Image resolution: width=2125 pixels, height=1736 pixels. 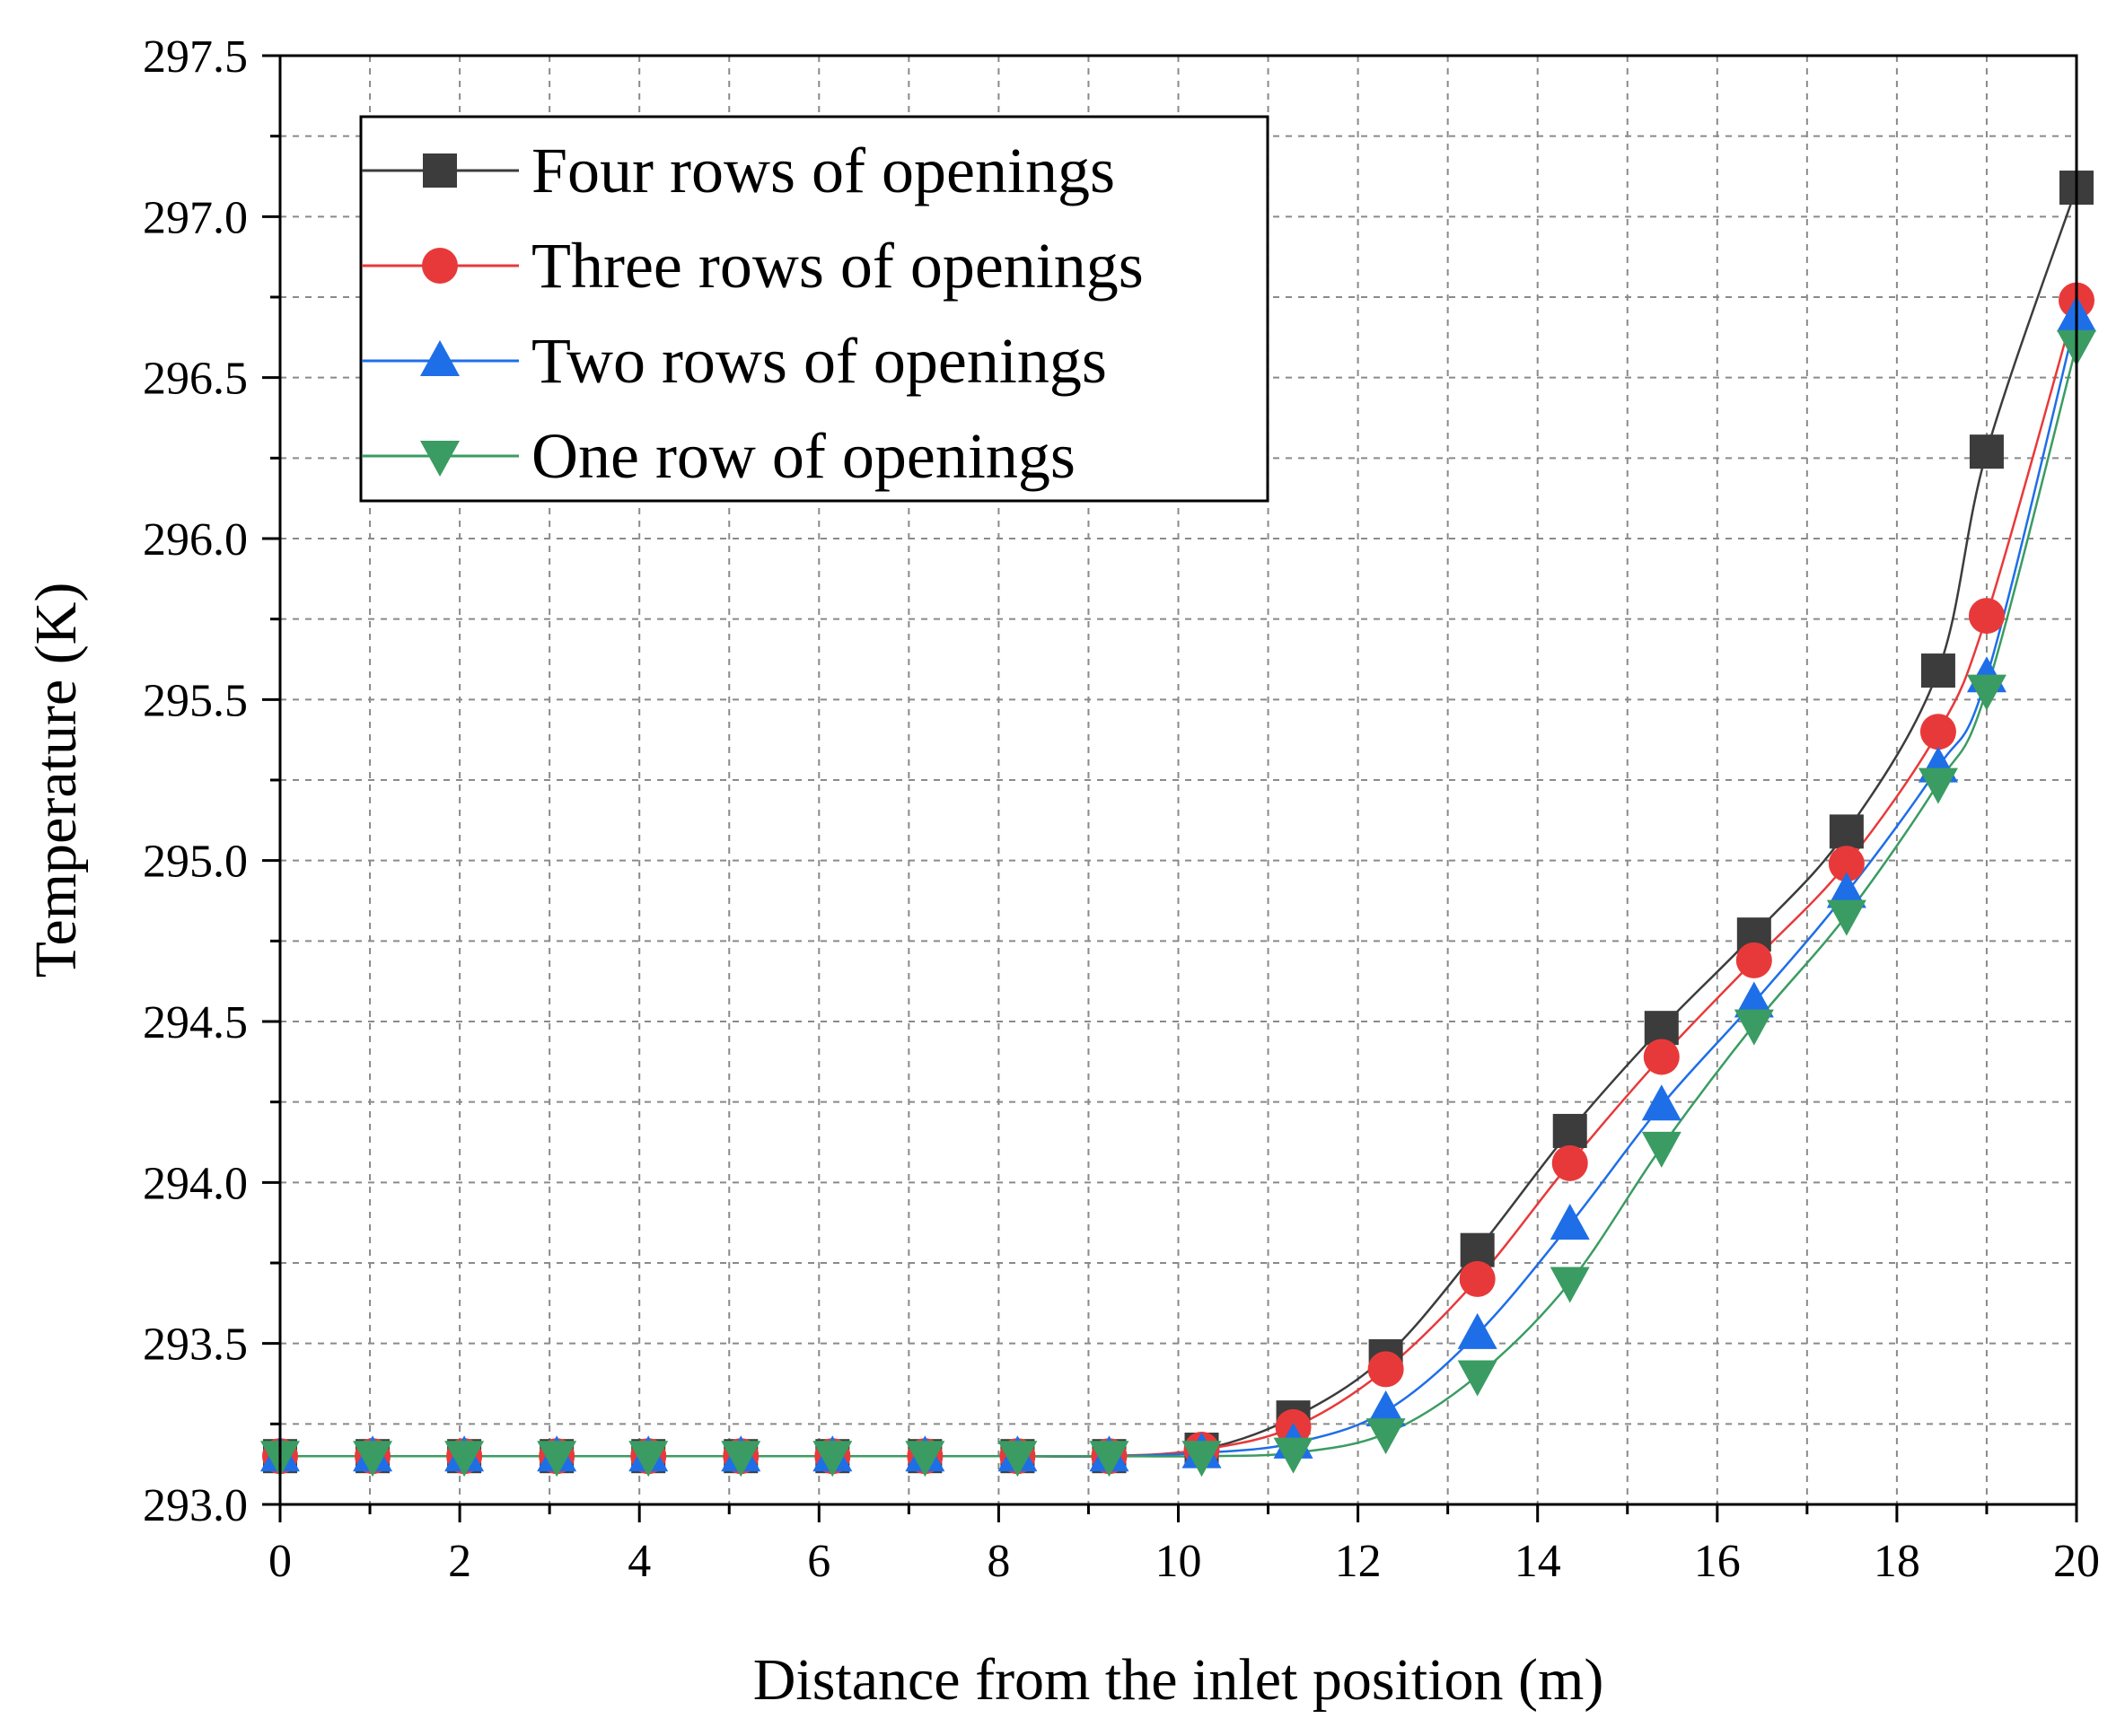 What do you see at coordinates (195, 1506) in the screenshot?
I see `y-tick-label: 293.0` at bounding box center [195, 1506].